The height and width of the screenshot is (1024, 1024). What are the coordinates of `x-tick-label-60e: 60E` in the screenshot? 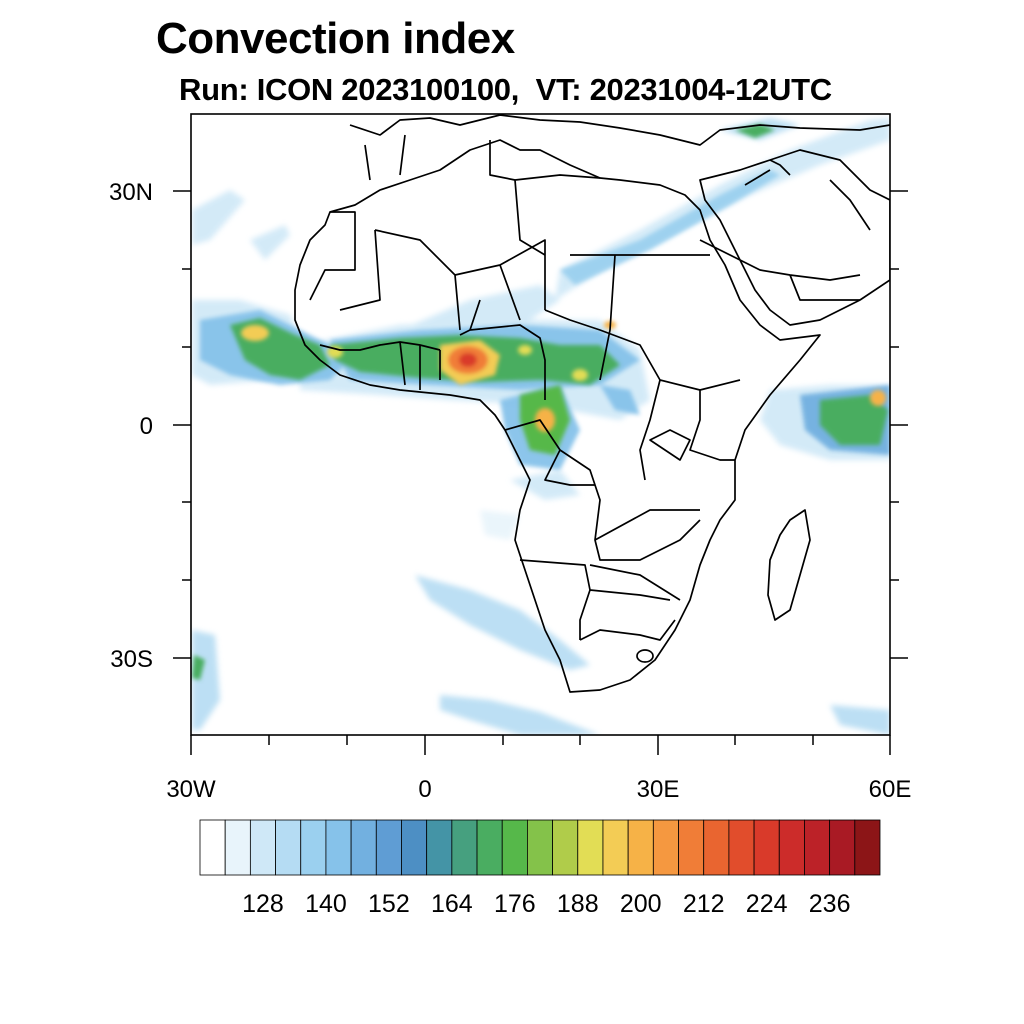 It's located at (890, 789).